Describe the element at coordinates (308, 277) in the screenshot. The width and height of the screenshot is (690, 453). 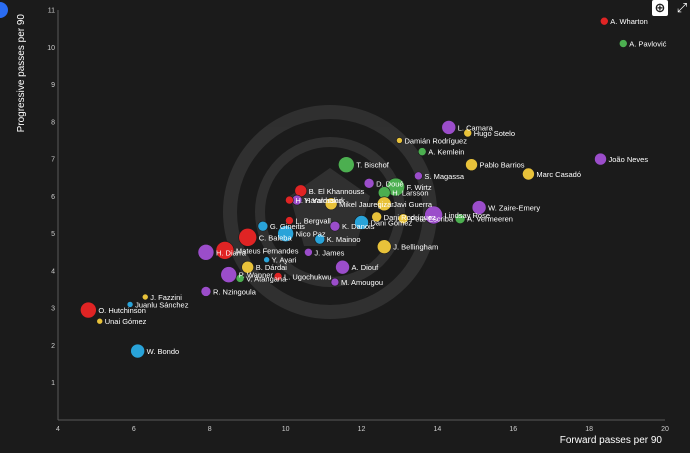
I see `point-label: L. Ugochukwu` at that location.